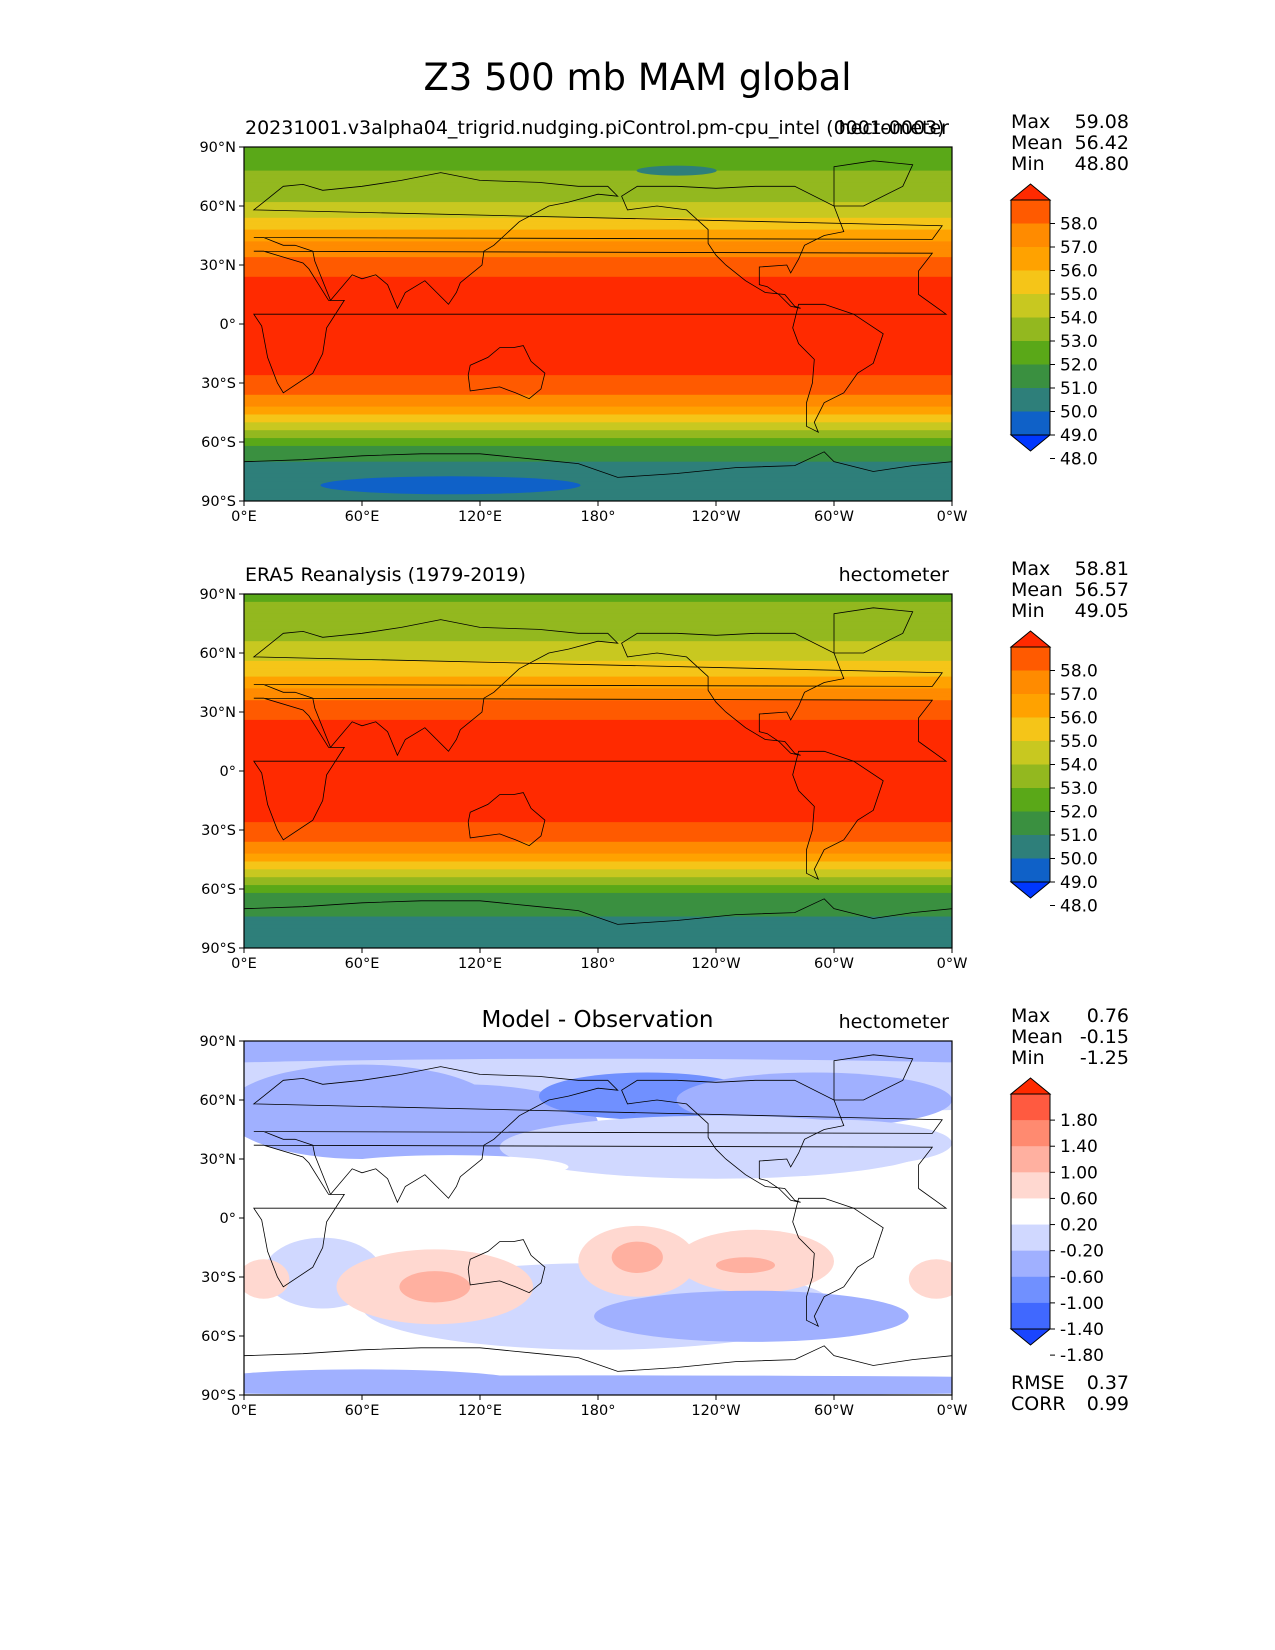  I want to click on antarctic-low, so click(450, 485).